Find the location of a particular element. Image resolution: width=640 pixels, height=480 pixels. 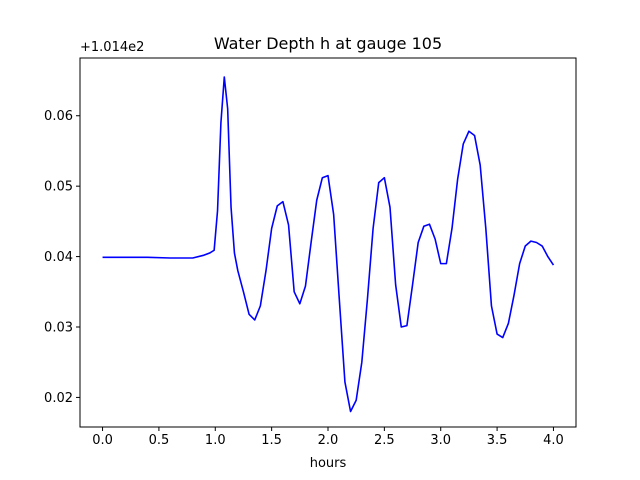

y-tick-label: 0.02 is located at coordinates (58, 398).